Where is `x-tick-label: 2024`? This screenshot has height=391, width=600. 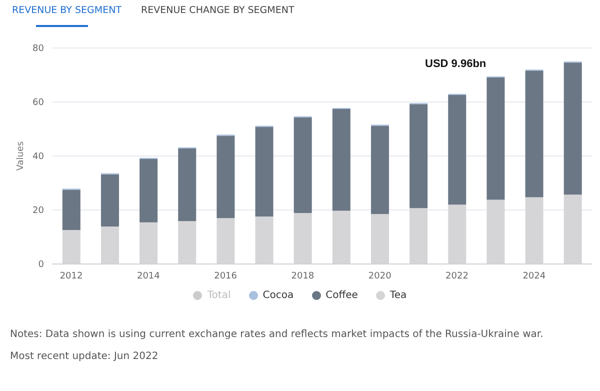 x-tick-label: 2024 is located at coordinates (534, 276).